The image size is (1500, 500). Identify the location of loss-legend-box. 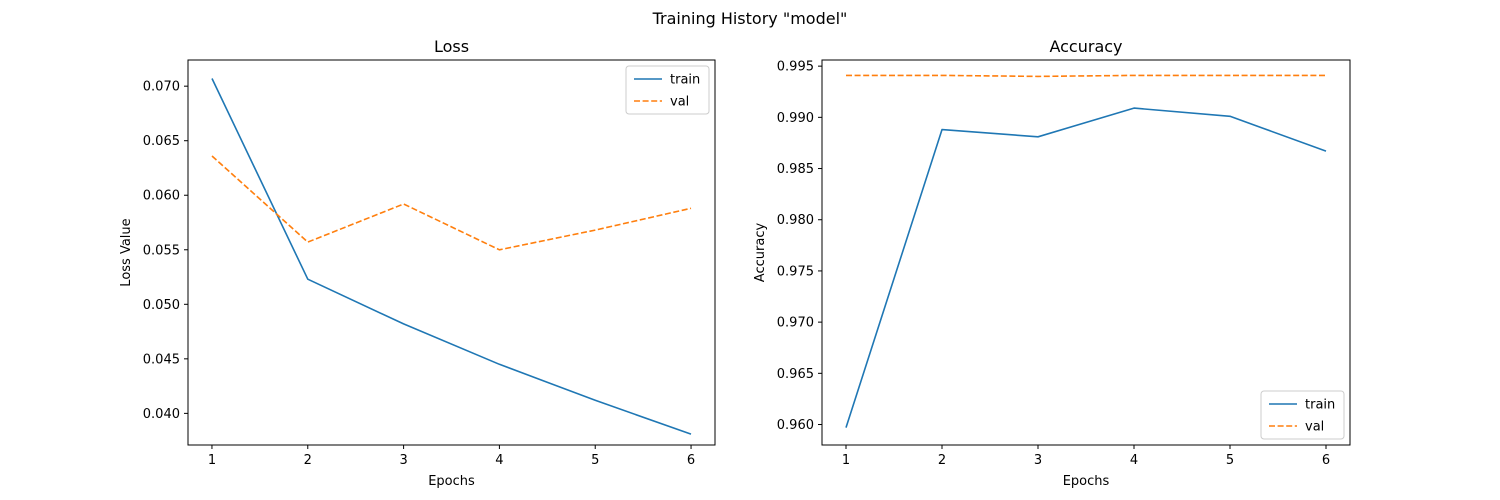
(667, 90).